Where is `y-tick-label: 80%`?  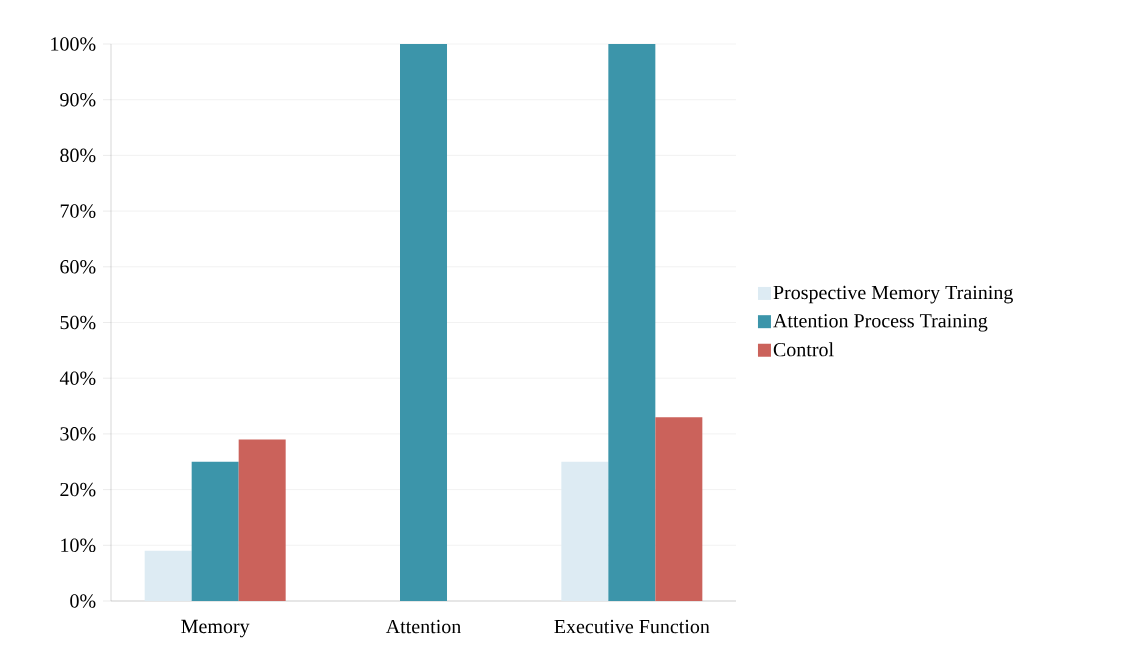 y-tick-label: 80% is located at coordinates (78, 155).